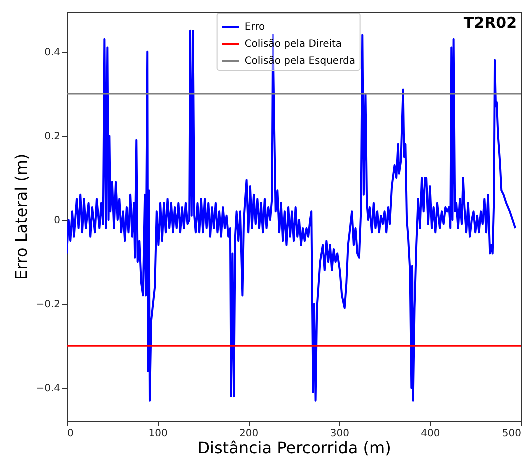 This screenshot has width=532, height=458. What do you see at coordinates (295, 448) in the screenshot?
I see `x-axis-title: Distância Percorrida (m)` at bounding box center [295, 448].